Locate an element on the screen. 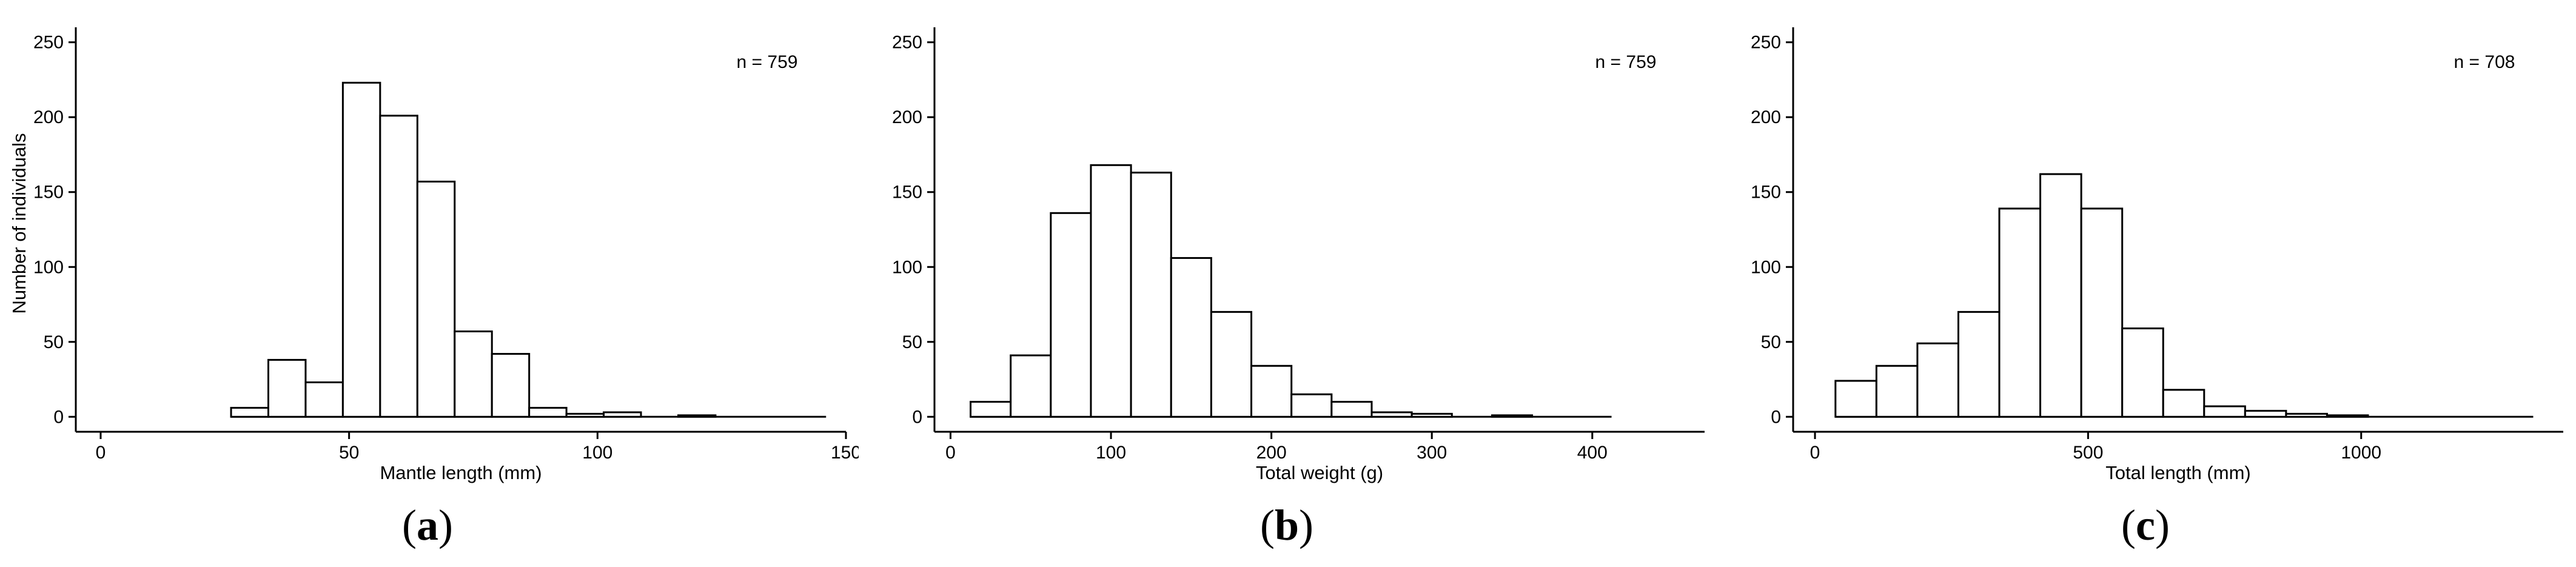  x-tick-label: 200 is located at coordinates (1272, 453).